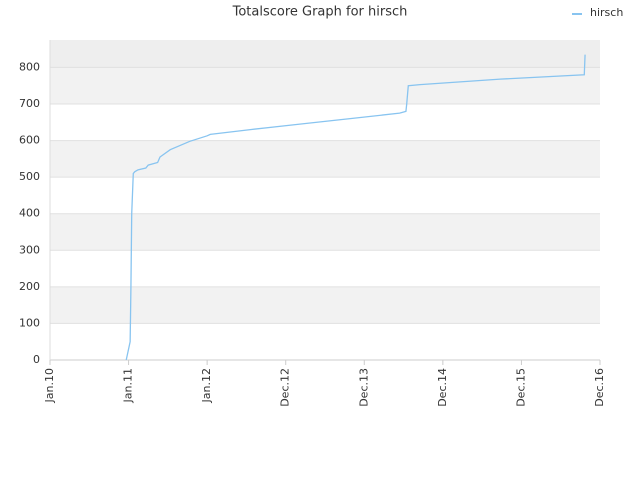 The image size is (640, 484). What do you see at coordinates (29, 66) in the screenshot?
I see `y-tick-label: 800` at bounding box center [29, 66].